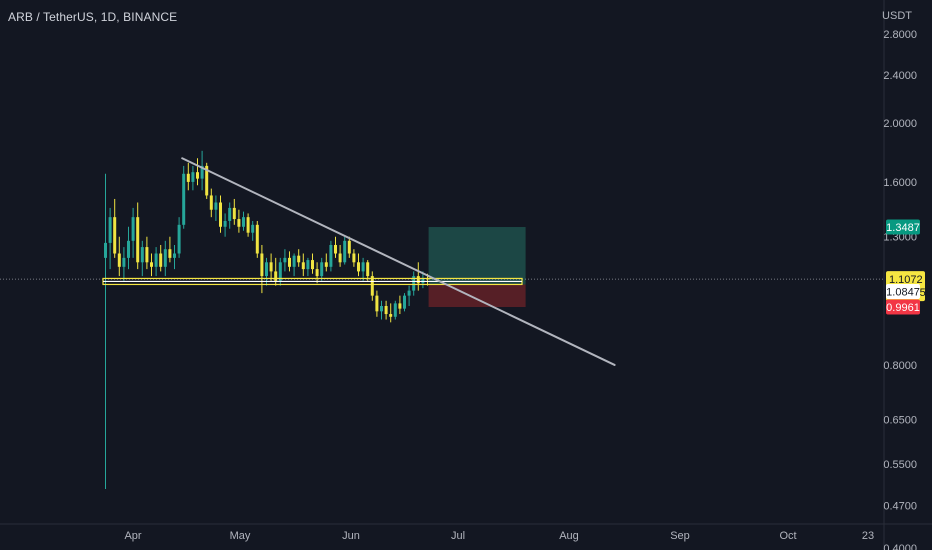 The width and height of the screenshot is (932, 550). I want to click on current-price-text: 1.1072, so click(906, 280).